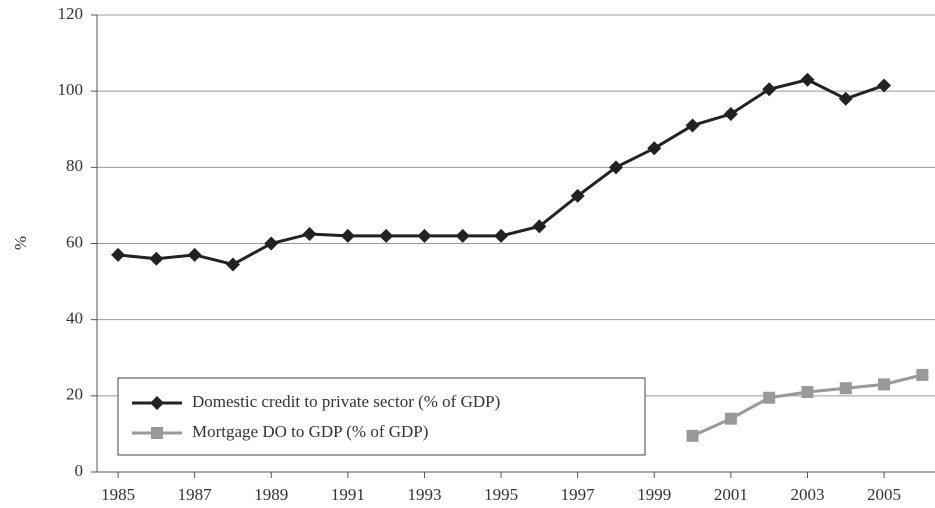 The height and width of the screenshot is (508, 935). What do you see at coordinates (118, 494) in the screenshot?
I see `x-tick-label: 1985` at bounding box center [118, 494].